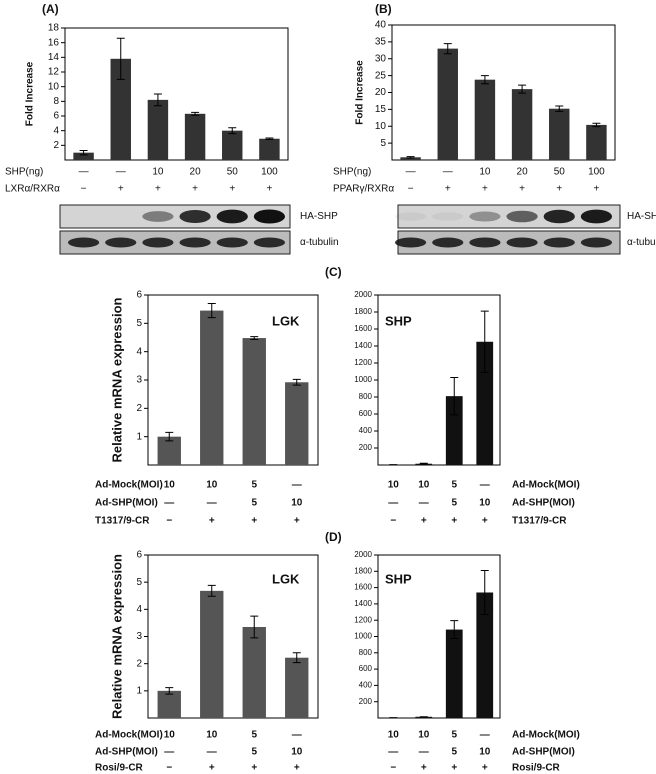  Describe the element at coordinates (381, 126) in the screenshot. I see `y-tick-label: 10` at that location.